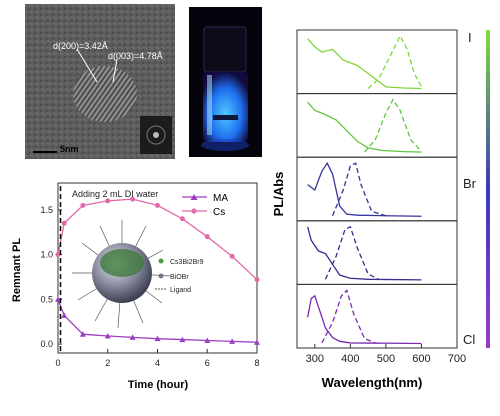 Image resolution: width=500 pixels, height=416 pixels. What do you see at coordinates (219, 212) in the screenshot?
I see `legend-cs-label: Cs` at bounding box center [219, 212].